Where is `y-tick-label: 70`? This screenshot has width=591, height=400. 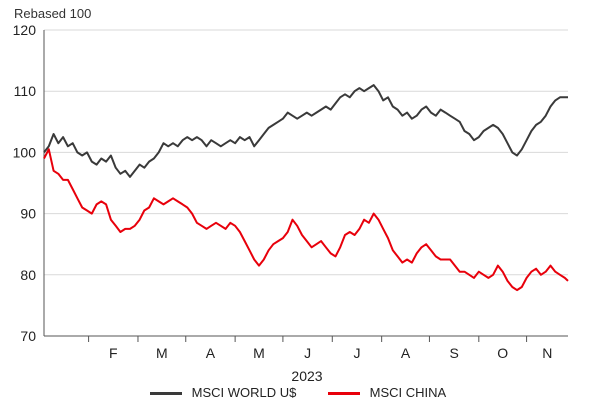 y-tick-label: 70 is located at coordinates (28, 336).